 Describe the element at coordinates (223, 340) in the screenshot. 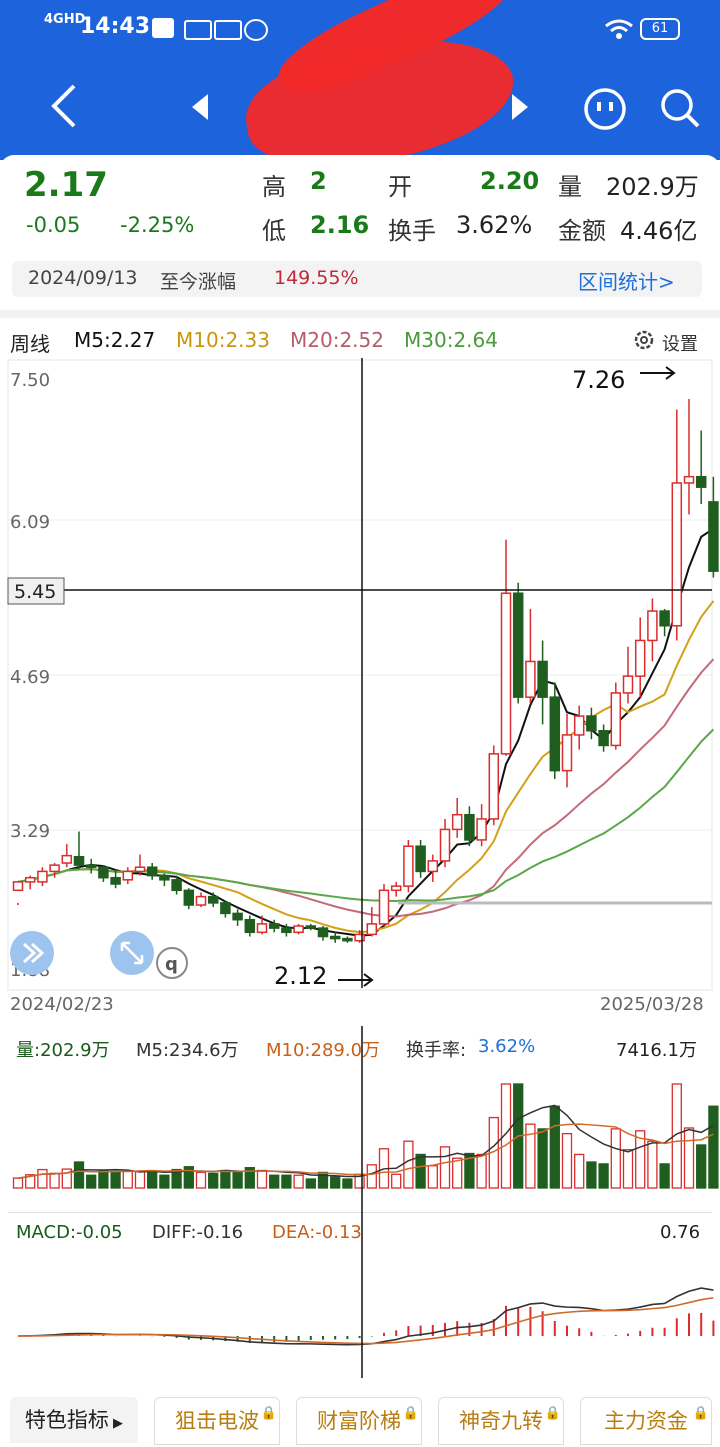

I see `ma10-value: M10:2.33` at that location.